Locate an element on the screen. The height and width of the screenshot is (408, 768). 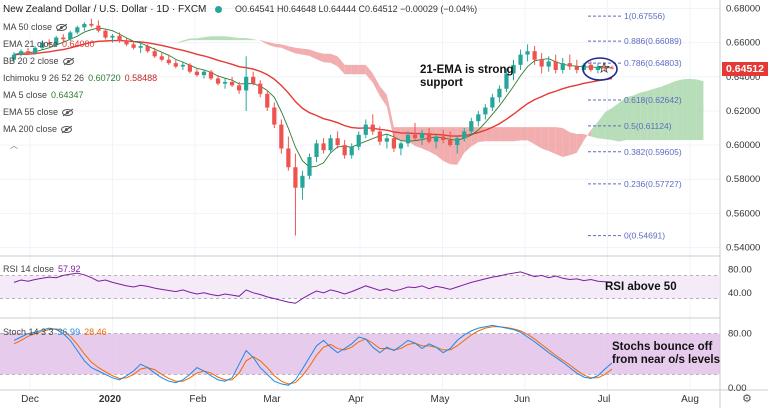
legend-rsi: RSI 14 close 57.92 is located at coordinates (42, 269).